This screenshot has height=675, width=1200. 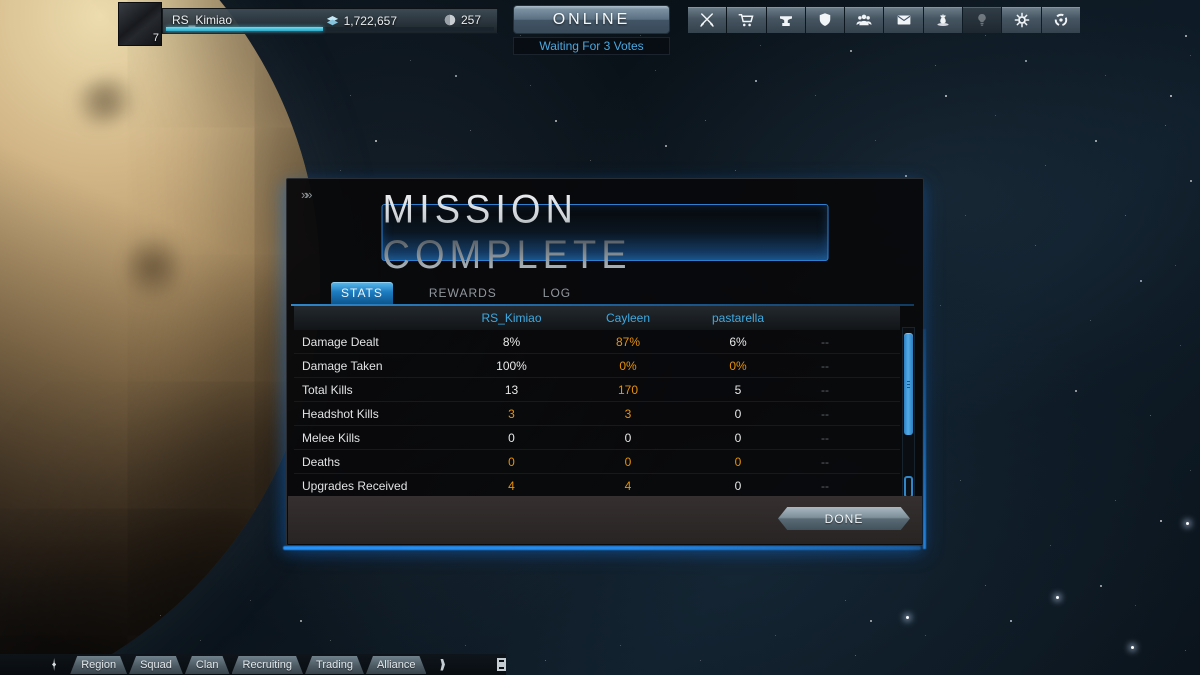 I want to click on support-reticle-icon, so click(x=1061, y=20).